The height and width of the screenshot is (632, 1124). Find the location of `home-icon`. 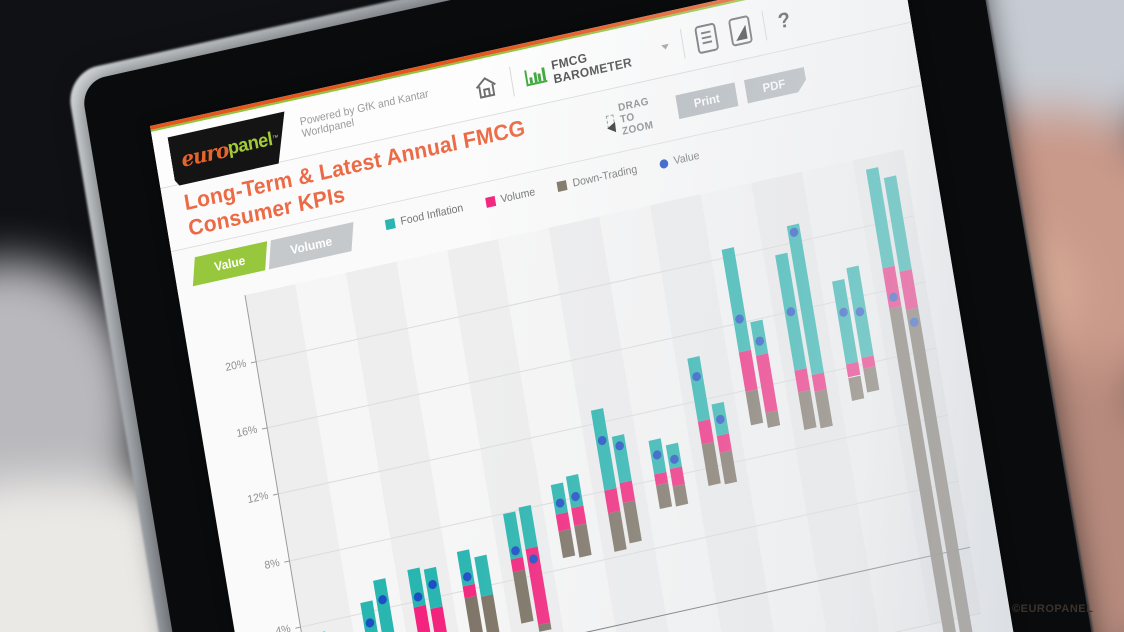

home-icon is located at coordinates (486, 86).